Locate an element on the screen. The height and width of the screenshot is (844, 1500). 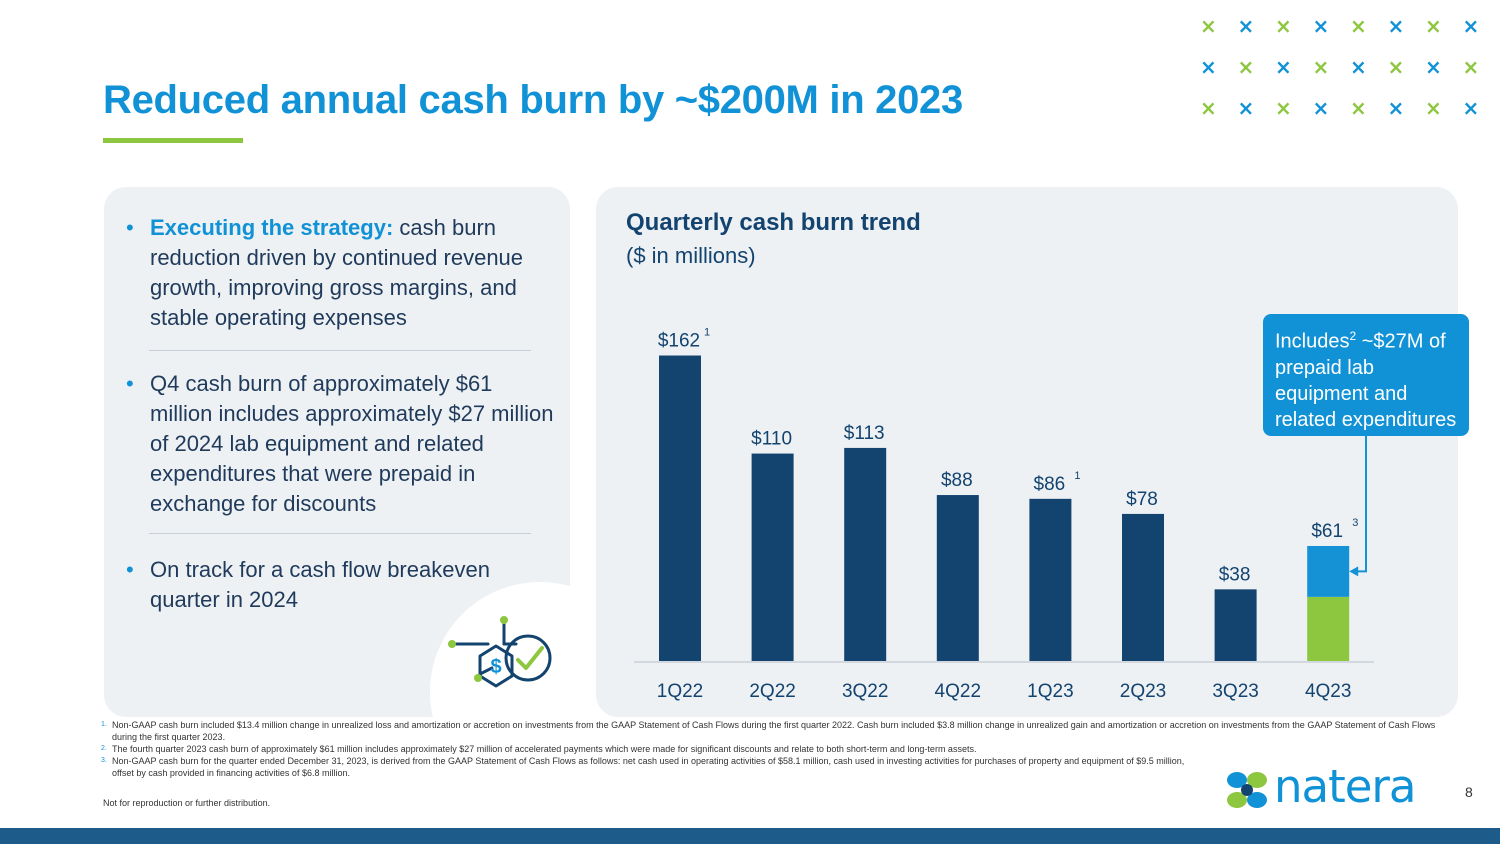
x-tick-label-4Q22: 4Q22 is located at coordinates (958, 691).